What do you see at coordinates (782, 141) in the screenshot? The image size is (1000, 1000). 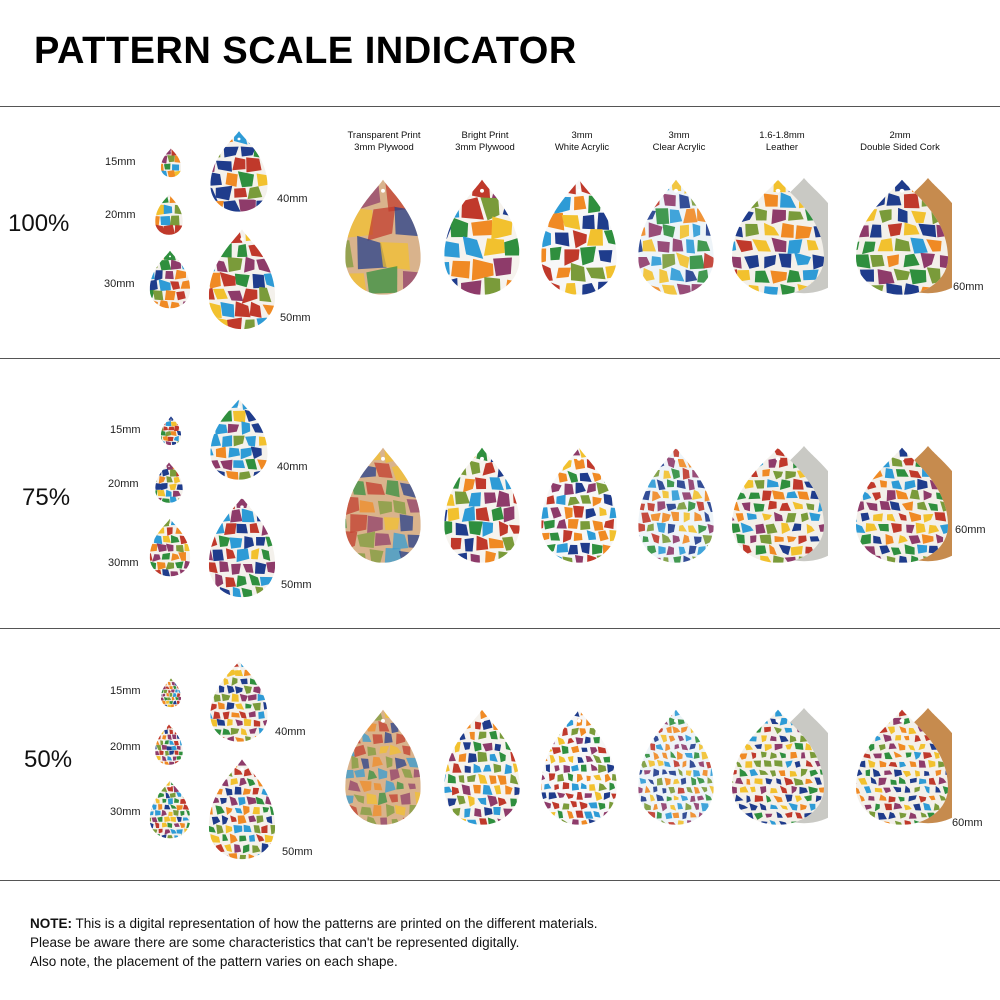 I see `material-label-leather: 1.6-1.8mm Leather` at bounding box center [782, 141].